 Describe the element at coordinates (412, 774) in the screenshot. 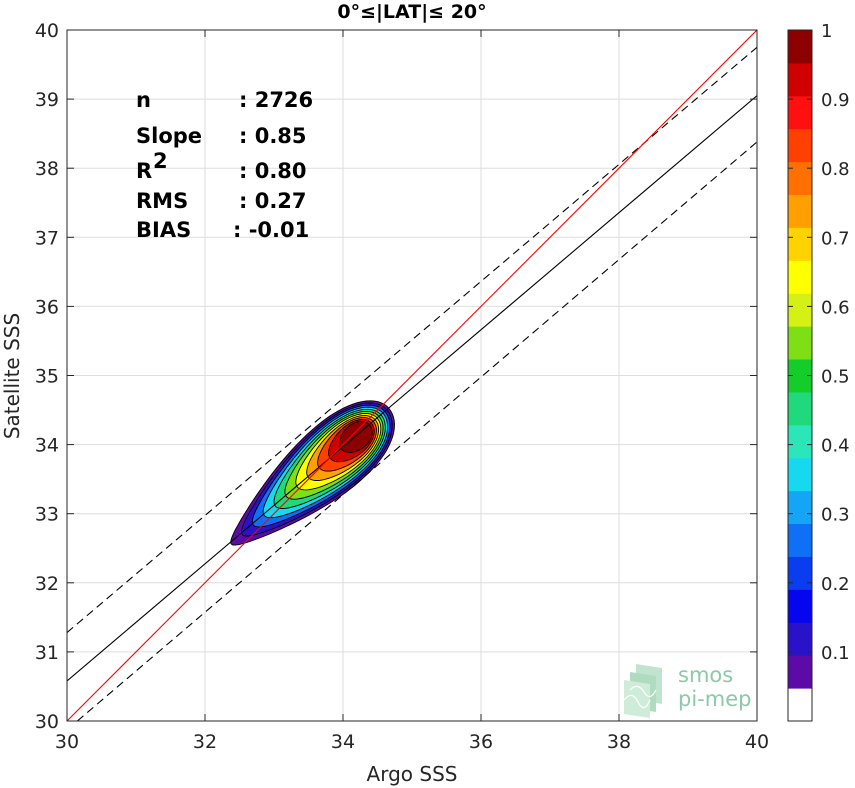

I see `x-axis-label: Argo SSS` at that location.